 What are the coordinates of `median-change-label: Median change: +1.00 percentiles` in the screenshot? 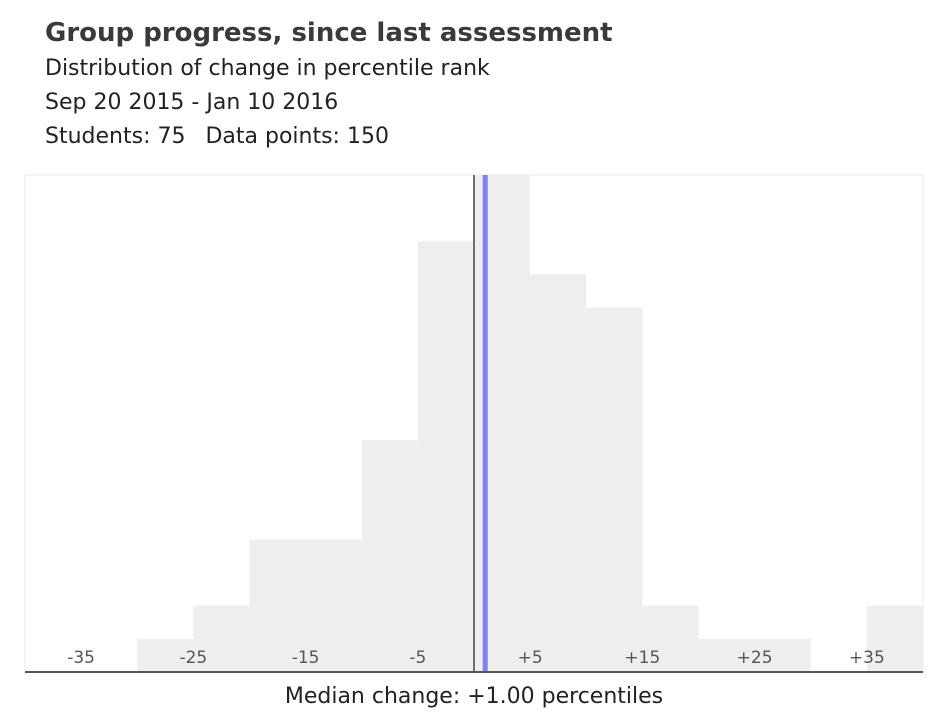 It's located at (474, 696).